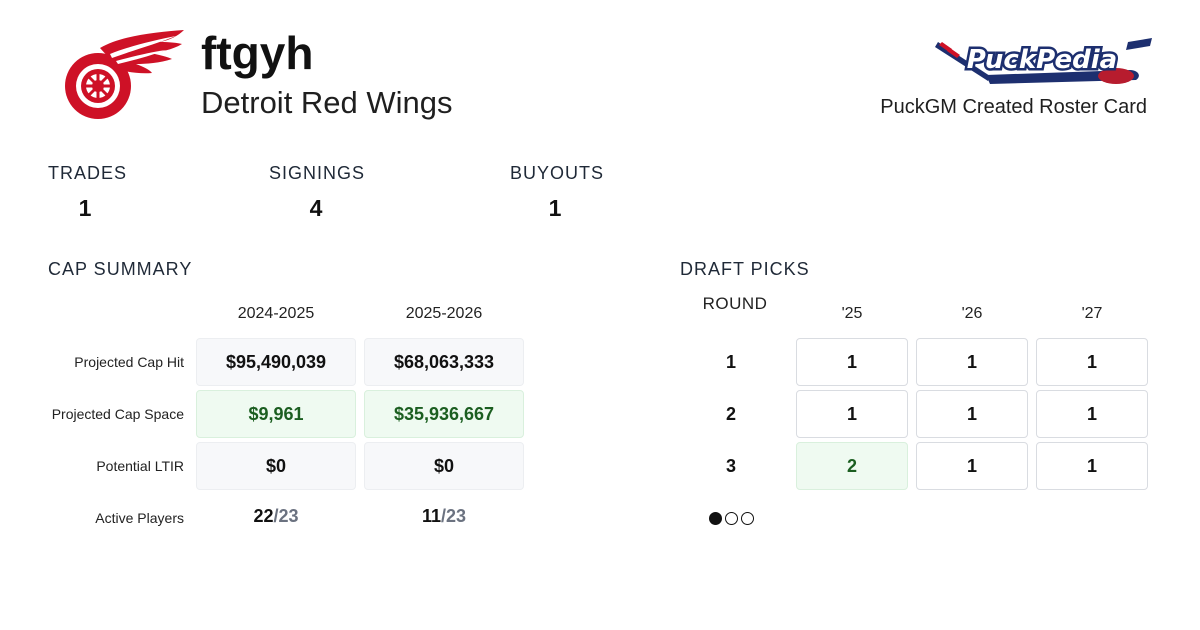 The height and width of the screenshot is (630, 1200). I want to click on puckpedia-logo-text: PuckPedia, so click(1042, 60).